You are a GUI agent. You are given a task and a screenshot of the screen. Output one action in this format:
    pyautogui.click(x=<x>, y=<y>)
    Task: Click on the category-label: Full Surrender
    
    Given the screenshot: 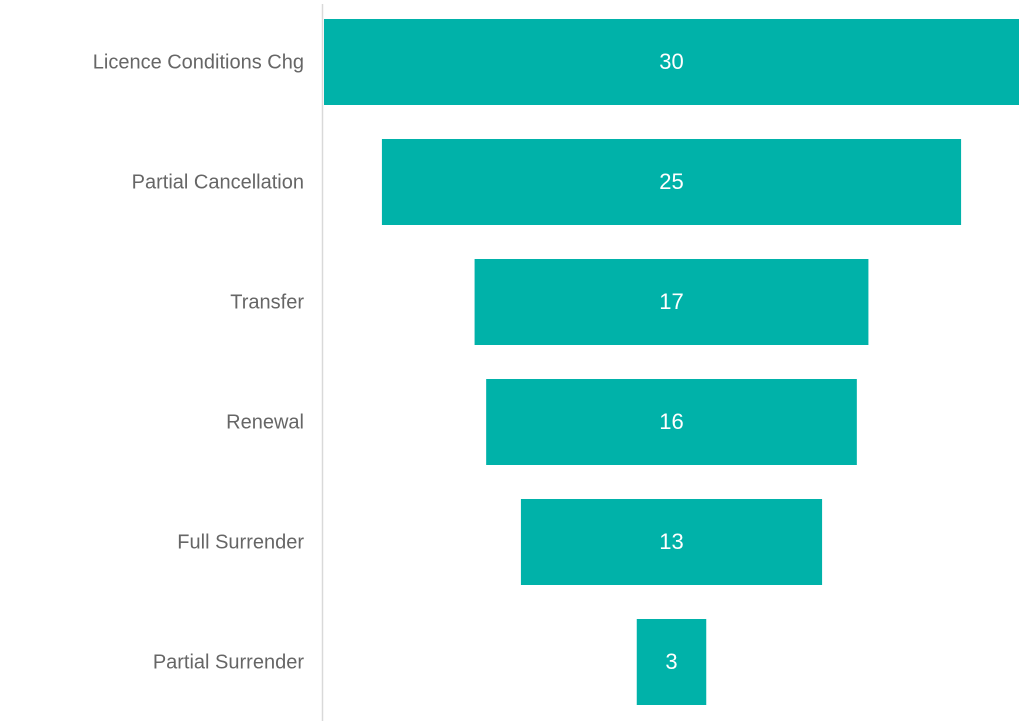 What is the action you would take?
    pyautogui.click(x=240, y=542)
    